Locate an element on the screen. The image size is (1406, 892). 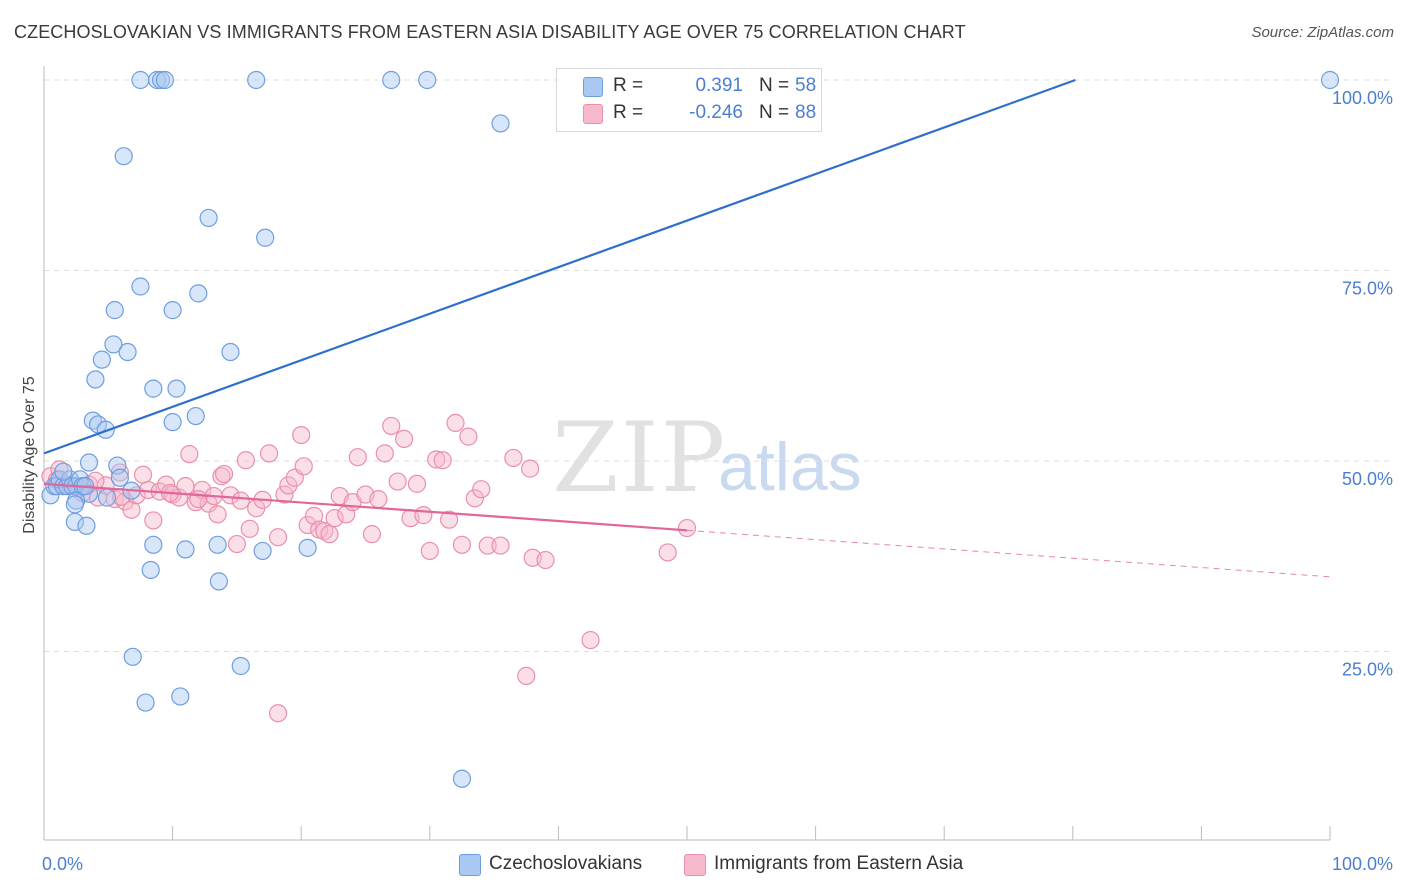
legend-swatch-pink is located at coordinates (593, 114).